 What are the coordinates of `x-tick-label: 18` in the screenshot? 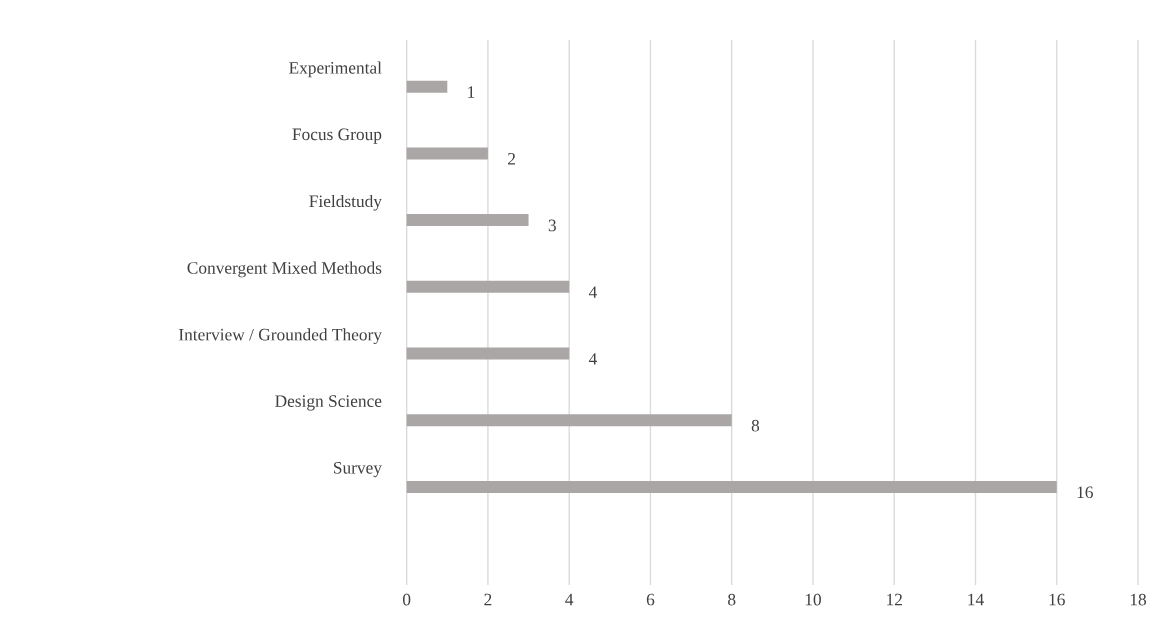 It's located at (1138, 599).